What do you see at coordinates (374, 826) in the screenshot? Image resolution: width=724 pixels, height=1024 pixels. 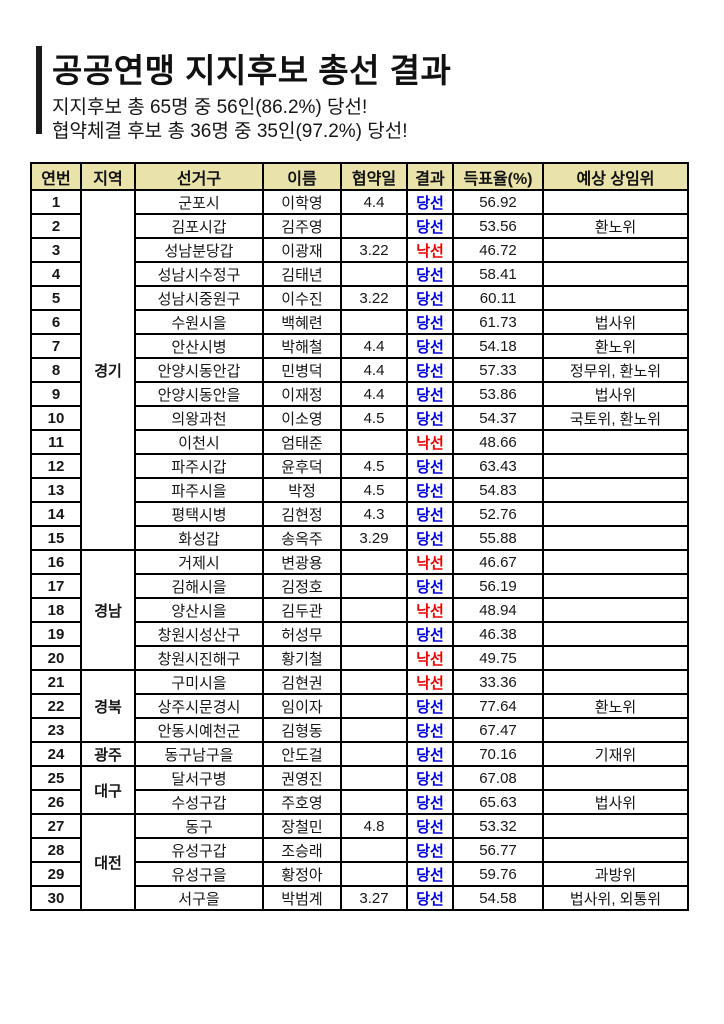 I see `agreement-date-cell: 4.8` at bounding box center [374, 826].